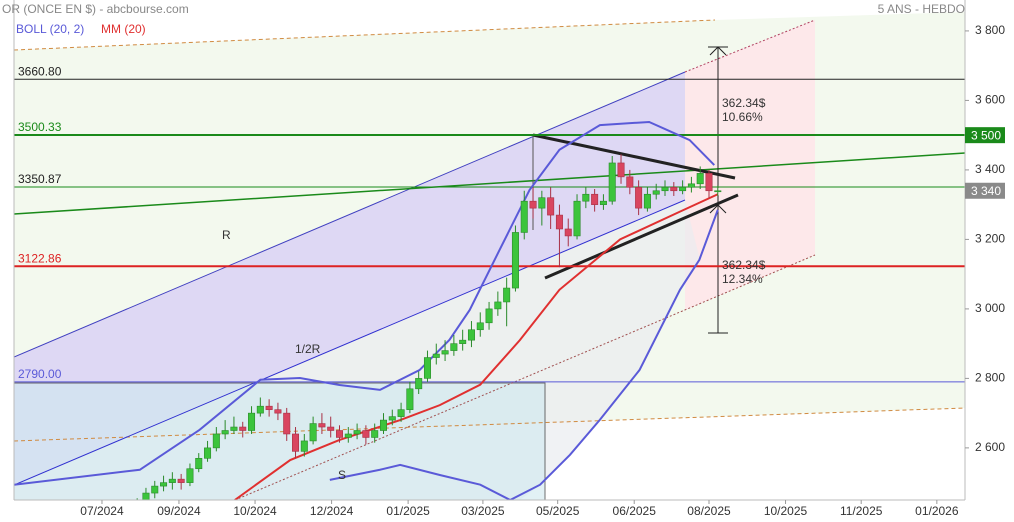 The width and height of the screenshot is (1014, 522). I want to click on annotation: R, so click(226, 235).